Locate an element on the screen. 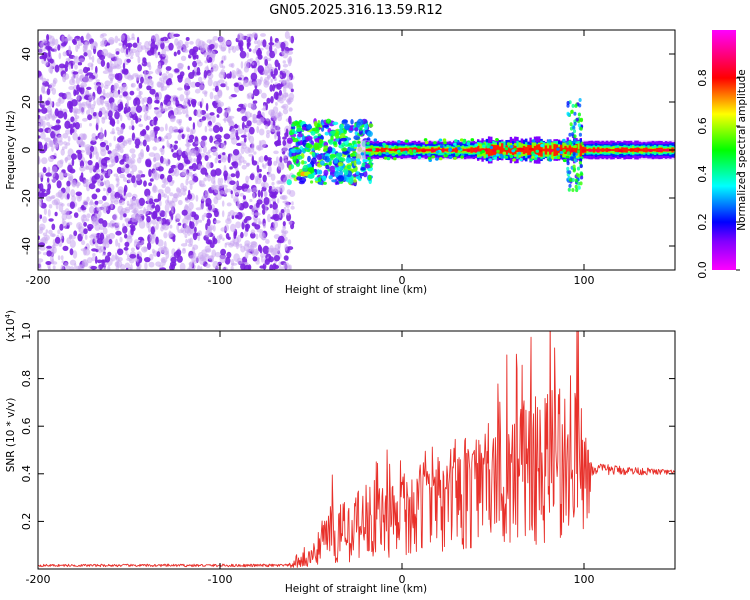  colorbar-tick-label: 0.2 is located at coordinates (702, 222).